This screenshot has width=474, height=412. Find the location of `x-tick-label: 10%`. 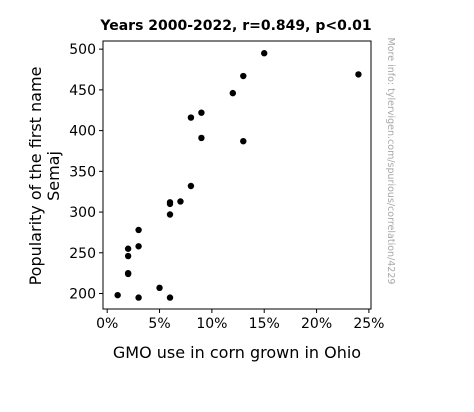

x-tick-label: 10% is located at coordinates (211, 324).